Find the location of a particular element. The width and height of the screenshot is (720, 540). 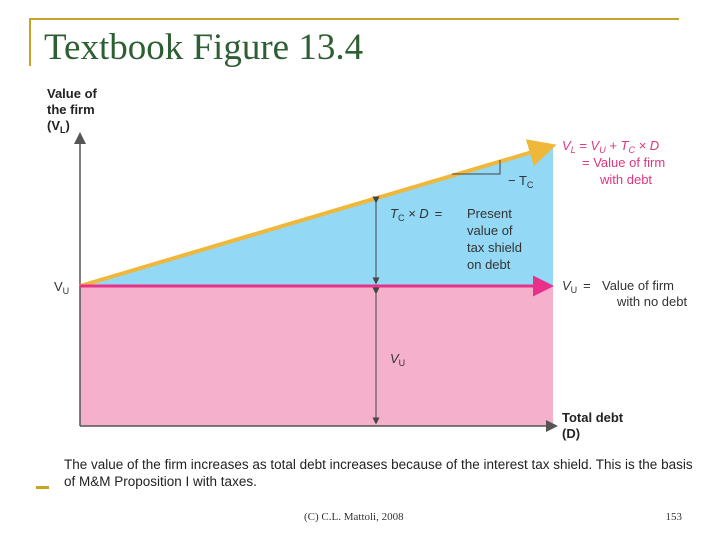

title-accent-horizontal is located at coordinates (354, 19).